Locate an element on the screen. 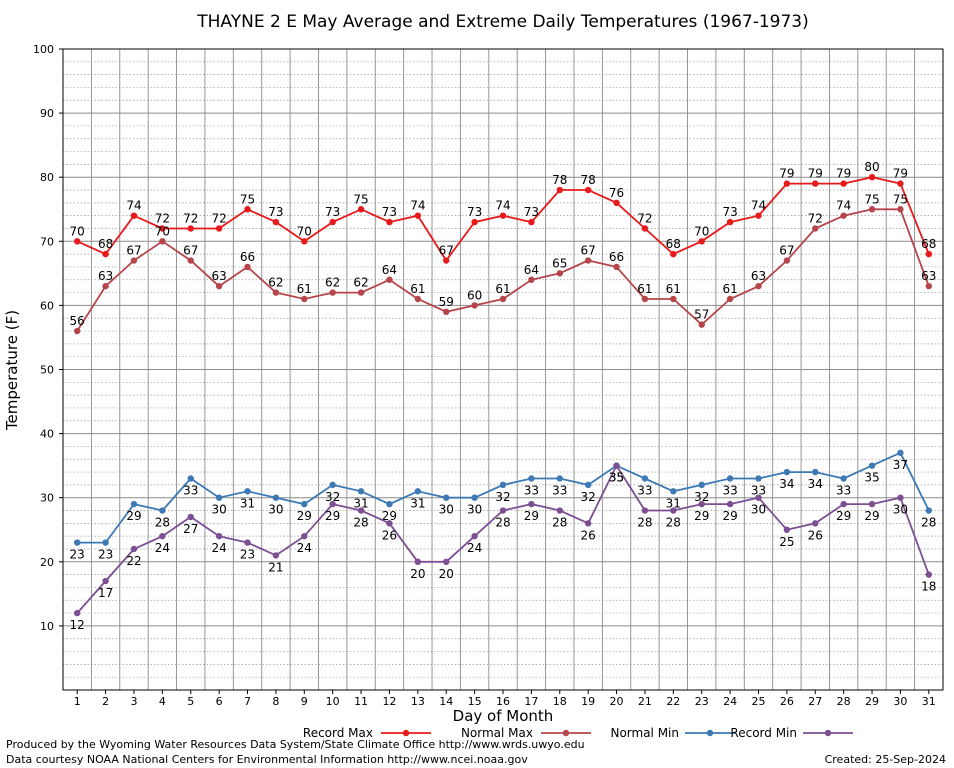 The image size is (954, 768). data-label: 33 is located at coordinates (843, 490).